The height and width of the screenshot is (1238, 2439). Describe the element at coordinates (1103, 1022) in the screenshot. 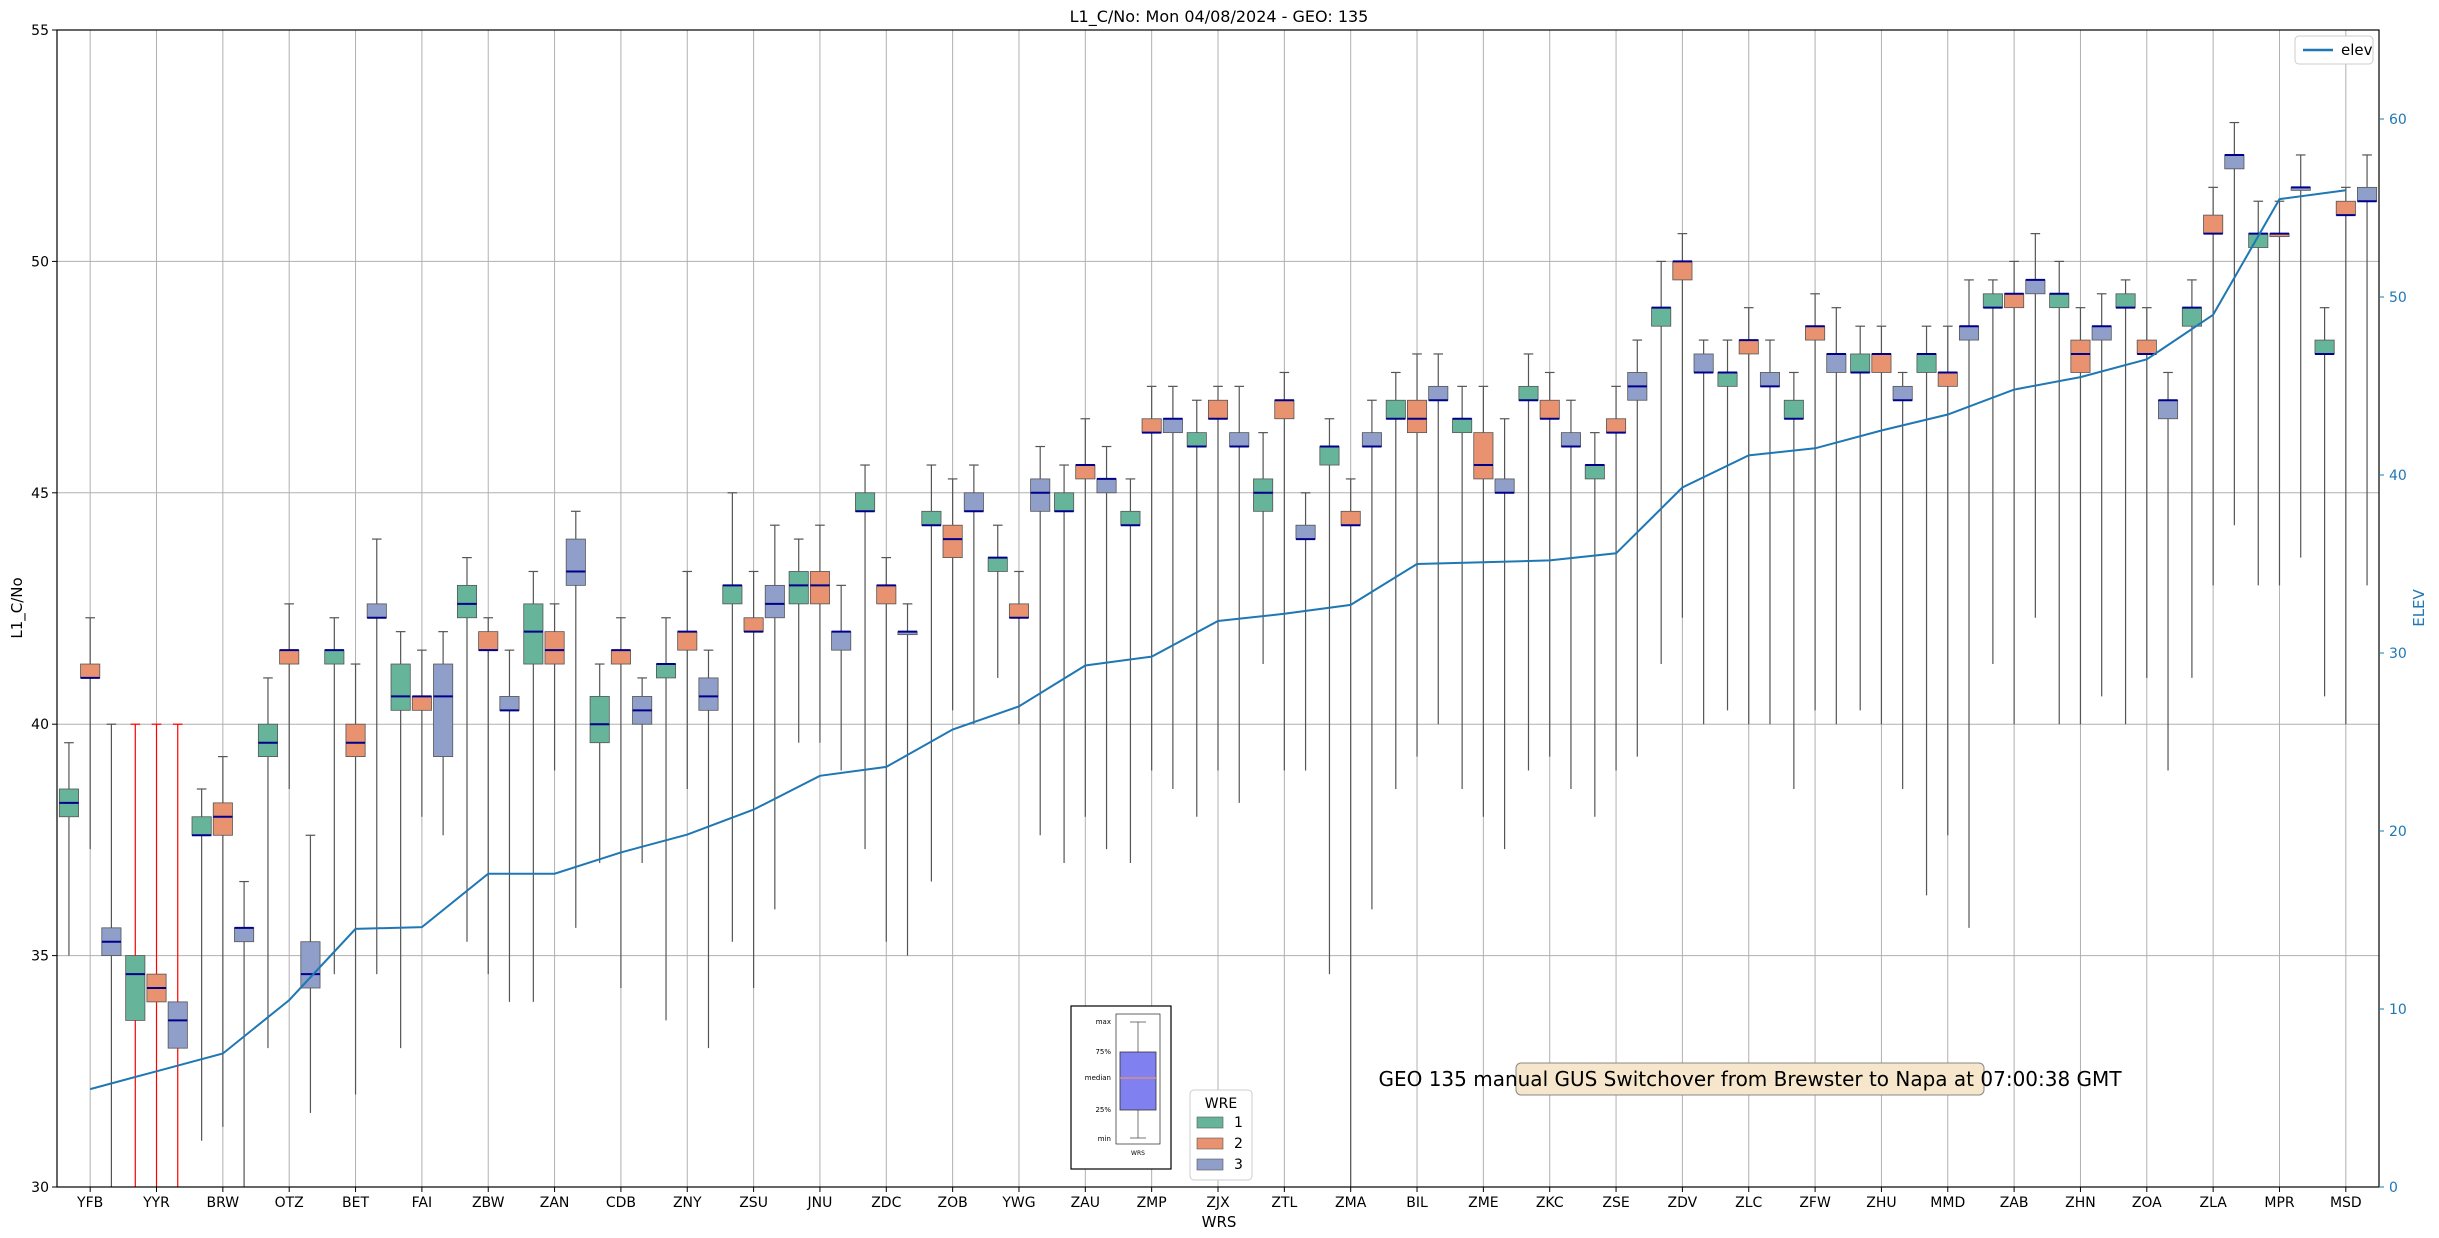

I see `inset-max-label: max` at that location.